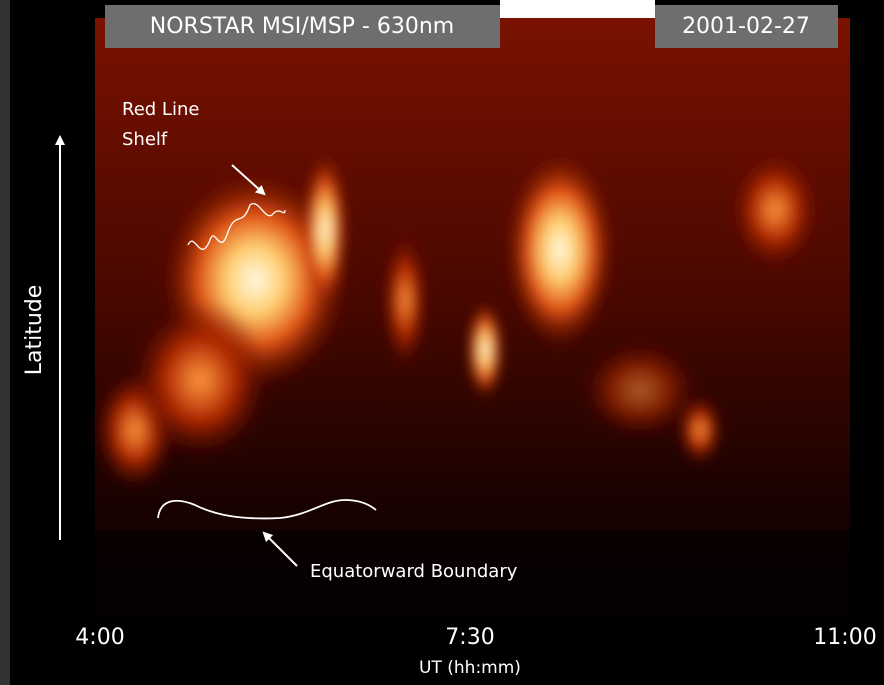 The image size is (884, 685). I want to click on shelf-label: Shelf, so click(145, 139).